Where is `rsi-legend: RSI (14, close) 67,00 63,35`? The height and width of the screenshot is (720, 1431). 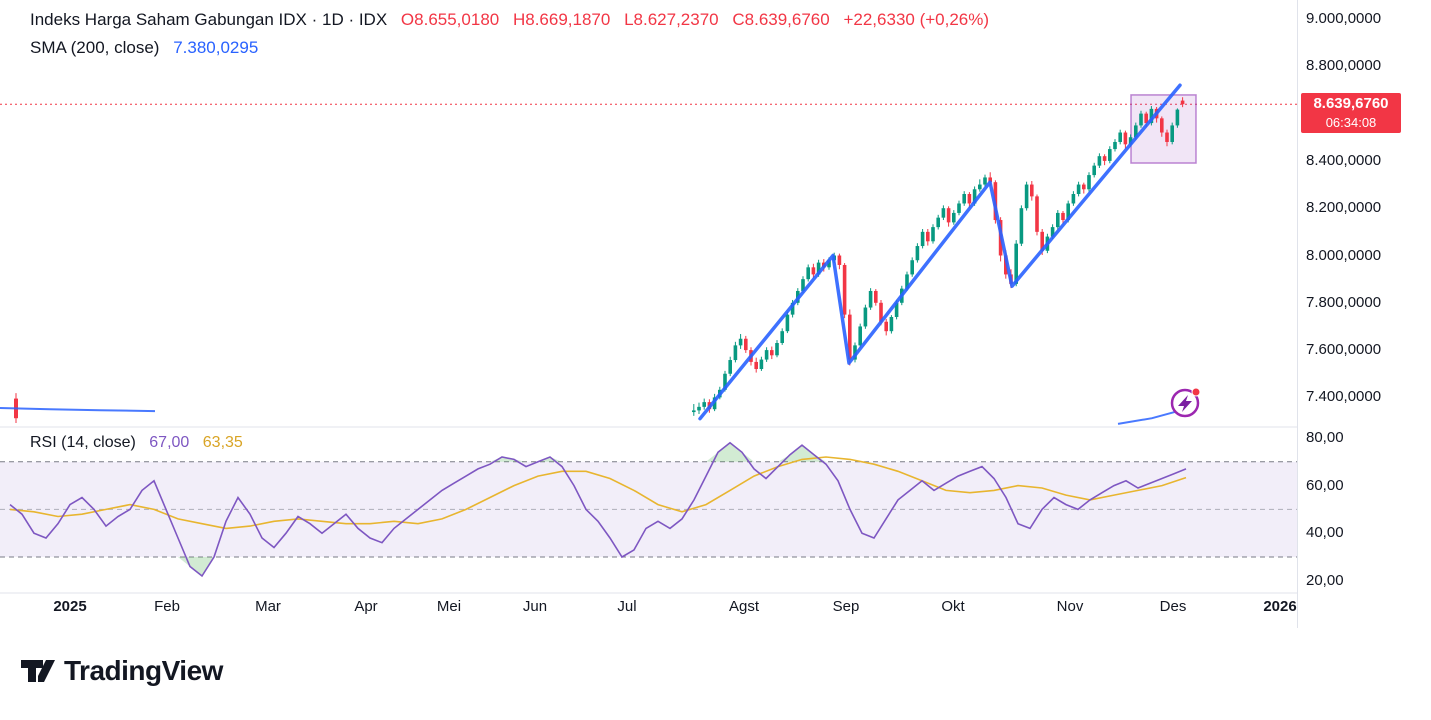
rsi-legend: RSI (14, close) 67,00 63,35 is located at coordinates (141, 443).